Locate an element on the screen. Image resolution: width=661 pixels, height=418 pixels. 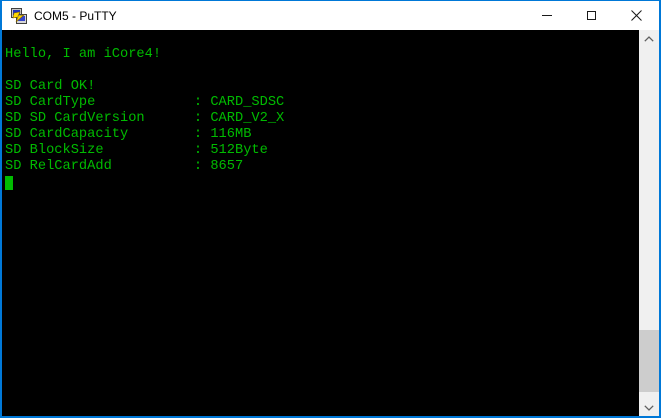
titlebar: COM5 - PuTTY is located at coordinates (330, 15).